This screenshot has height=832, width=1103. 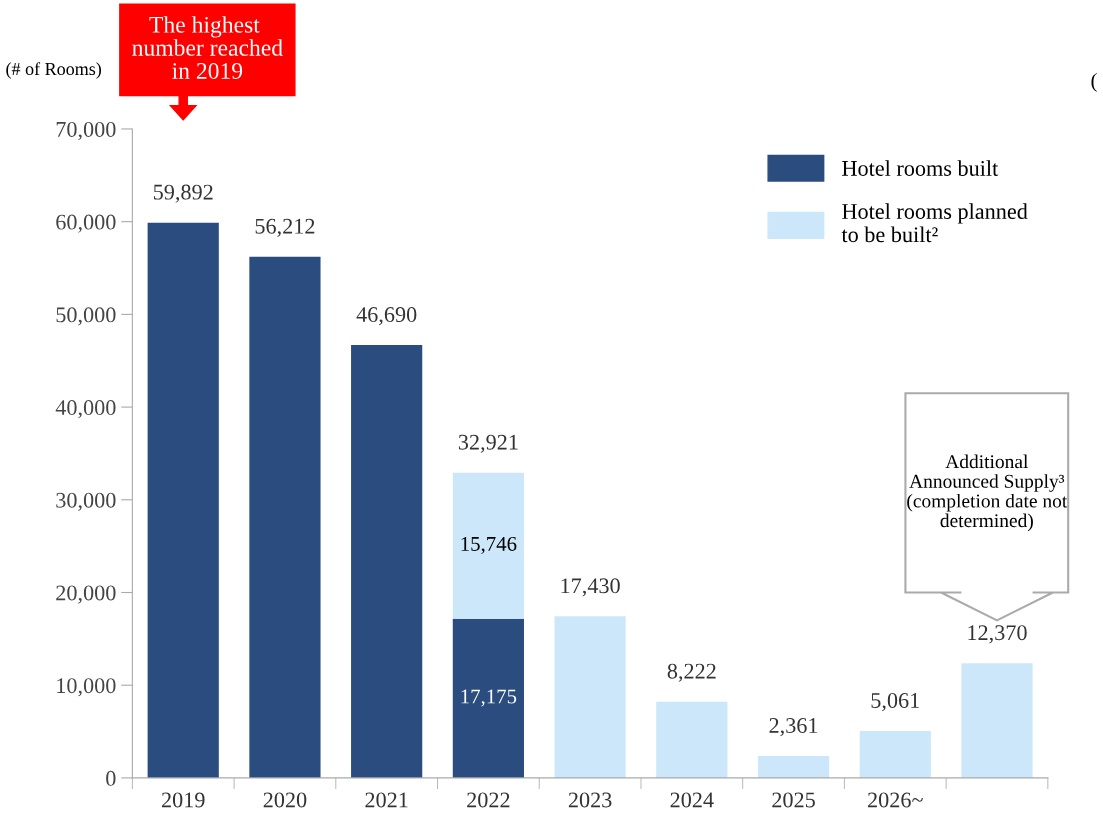 I want to click on y-tick-label: 40,000, so click(x=85, y=409).